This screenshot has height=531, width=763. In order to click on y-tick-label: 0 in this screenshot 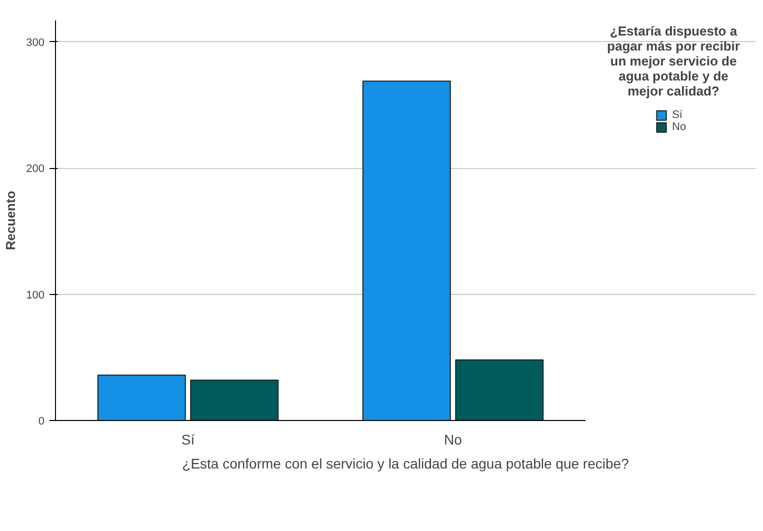, I will do `click(41, 422)`.